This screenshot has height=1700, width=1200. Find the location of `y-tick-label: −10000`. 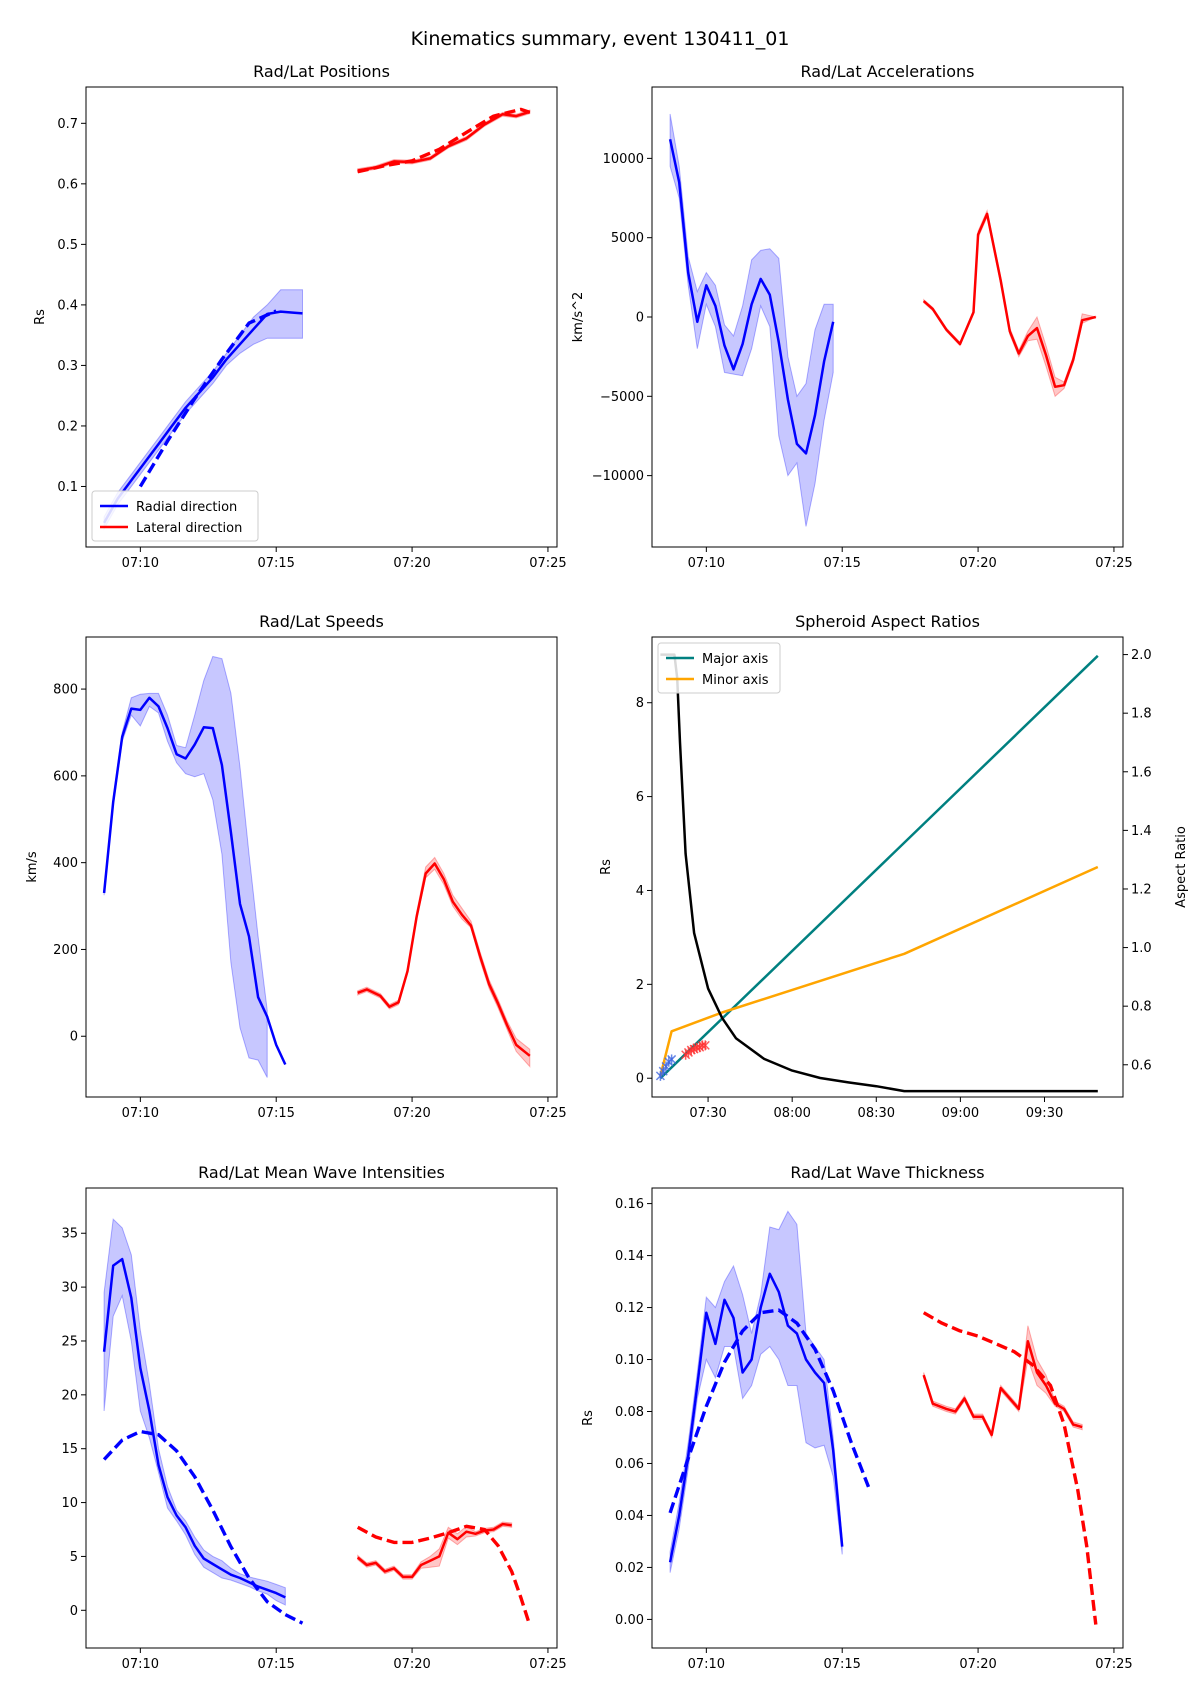

y-tick-label: −10000 is located at coordinates (618, 476).